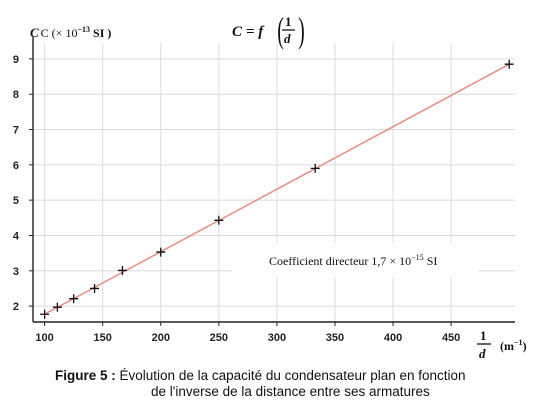  Describe the element at coordinates (287, 38) in the screenshot. I see `title-fraction-den: d` at that location.